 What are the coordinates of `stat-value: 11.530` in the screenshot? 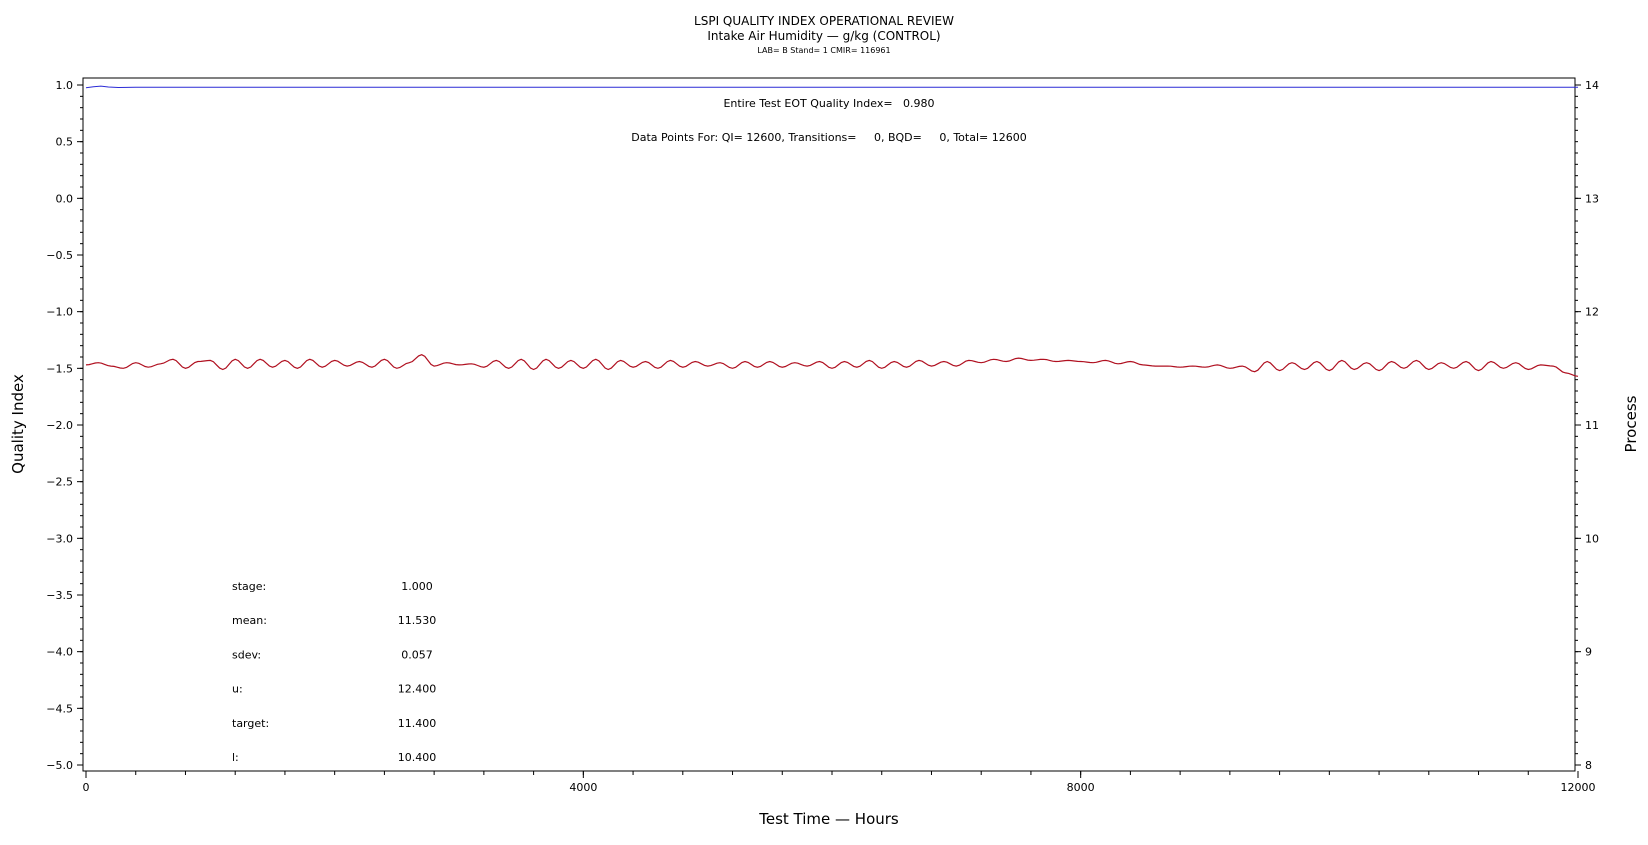 It's located at (417, 620).